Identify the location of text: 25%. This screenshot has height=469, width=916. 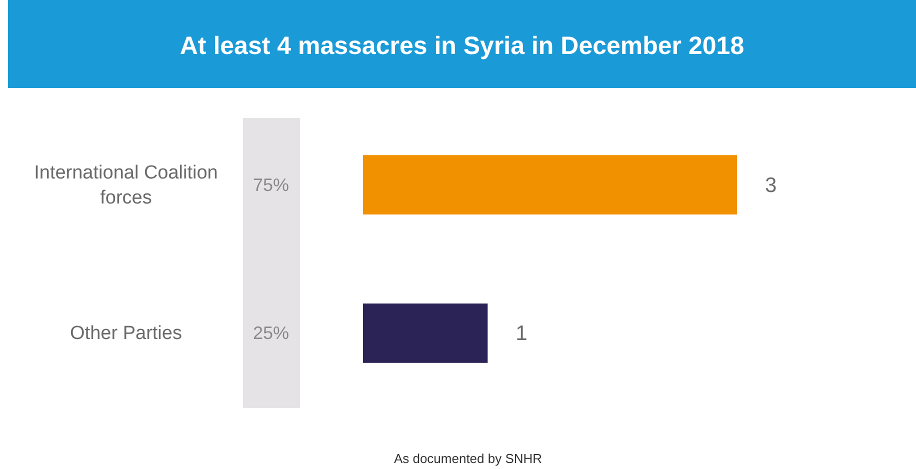
(271, 333).